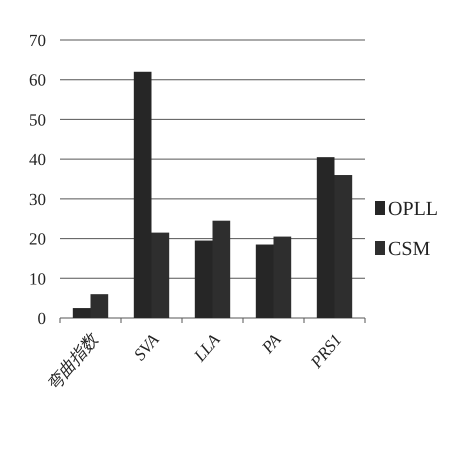 The width and height of the screenshot is (464, 462). Describe the element at coordinates (409, 249) in the screenshot. I see `legend-label: CSM` at that location.